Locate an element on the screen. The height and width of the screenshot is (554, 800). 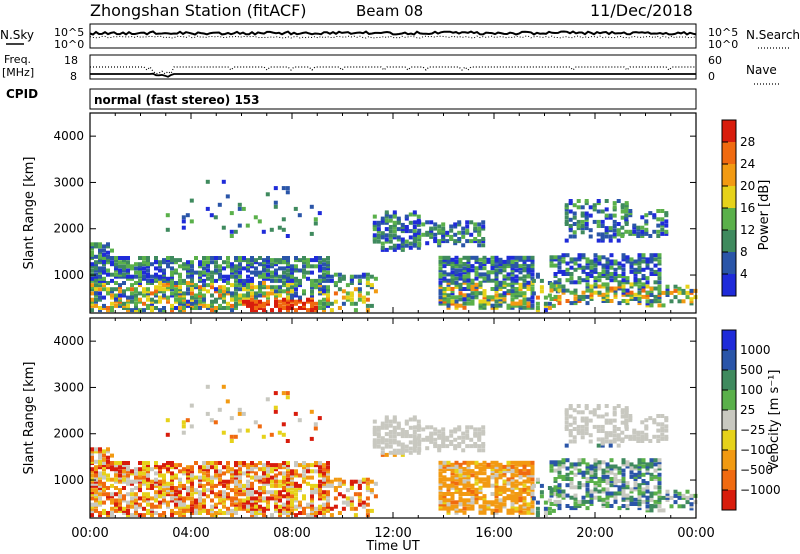
colorbar-segment is located at coordinates (729, 241).